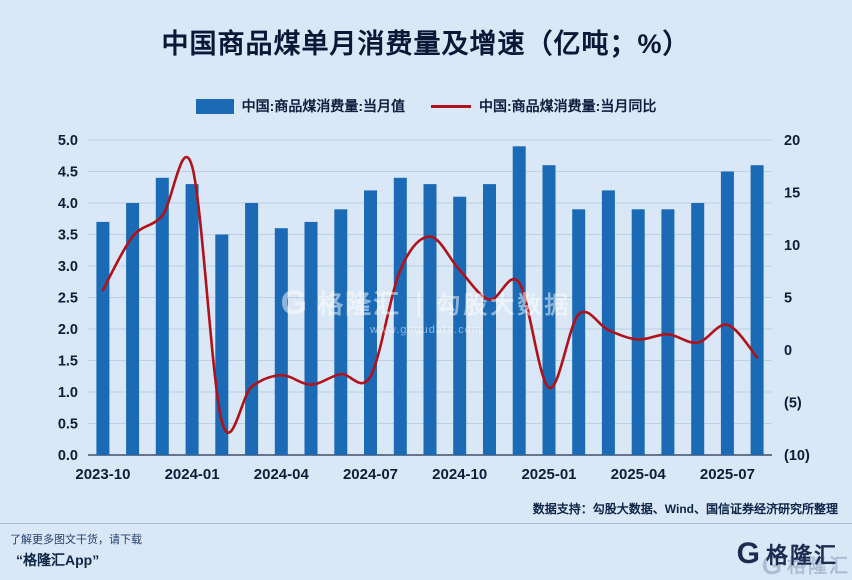  What do you see at coordinates (76, 540) in the screenshot?
I see `footer-hint: 了解更多图文干货，请下载` at bounding box center [76, 540].